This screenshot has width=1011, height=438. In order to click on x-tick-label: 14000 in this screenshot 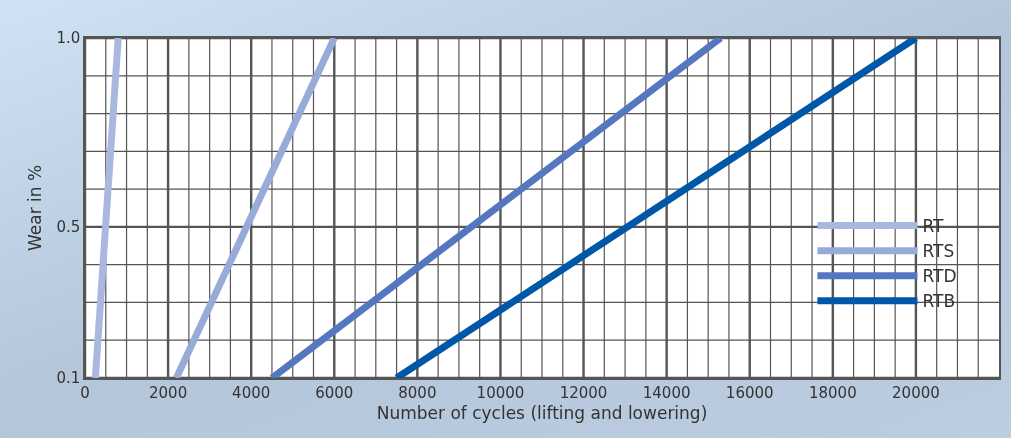, I will do `click(666, 392)`.